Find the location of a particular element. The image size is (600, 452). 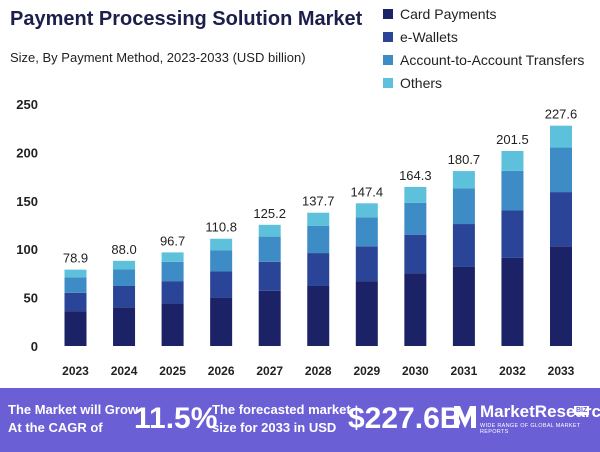

x-tick-label: 2030 is located at coordinates (415, 371).